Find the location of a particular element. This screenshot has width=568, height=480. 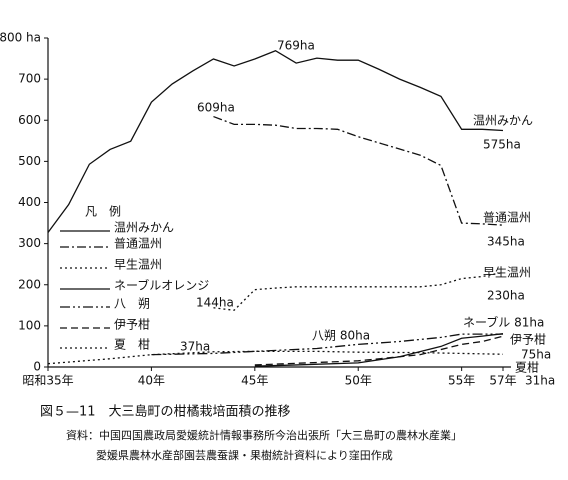

y-tick-label: 0 is located at coordinates (37, 367).